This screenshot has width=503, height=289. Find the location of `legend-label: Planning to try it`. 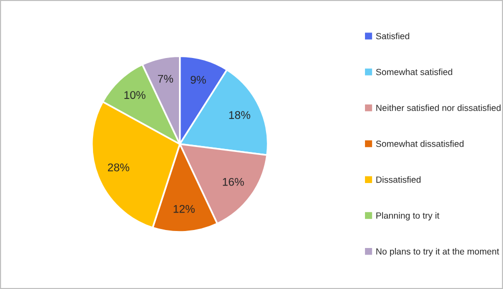

legend-label: Planning to try it is located at coordinates (408, 216).